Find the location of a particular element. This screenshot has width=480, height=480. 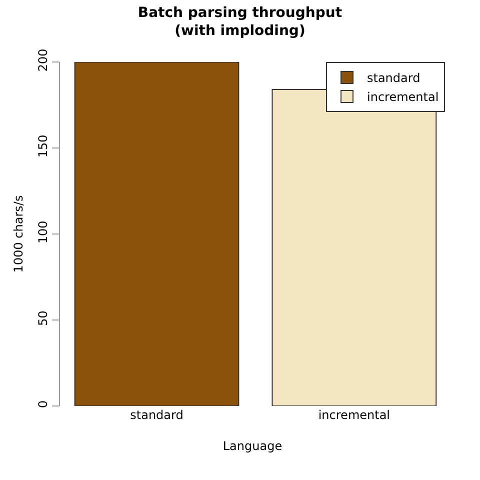

x-axis-title: Language is located at coordinates (252, 445).